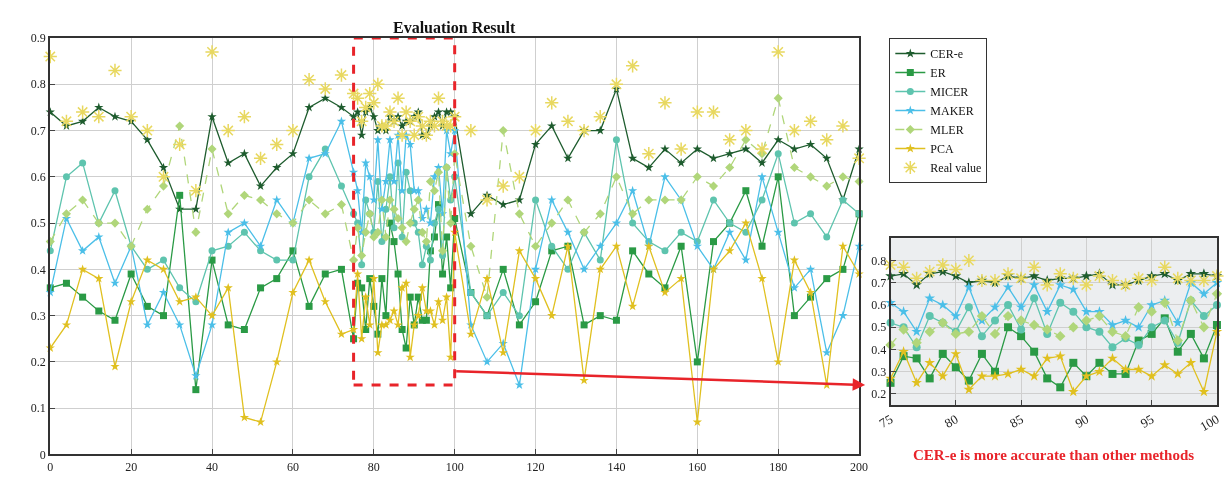  Describe the element at coordinates (42, 454) in the screenshot. I see `y-tick-label: 0` at that location.